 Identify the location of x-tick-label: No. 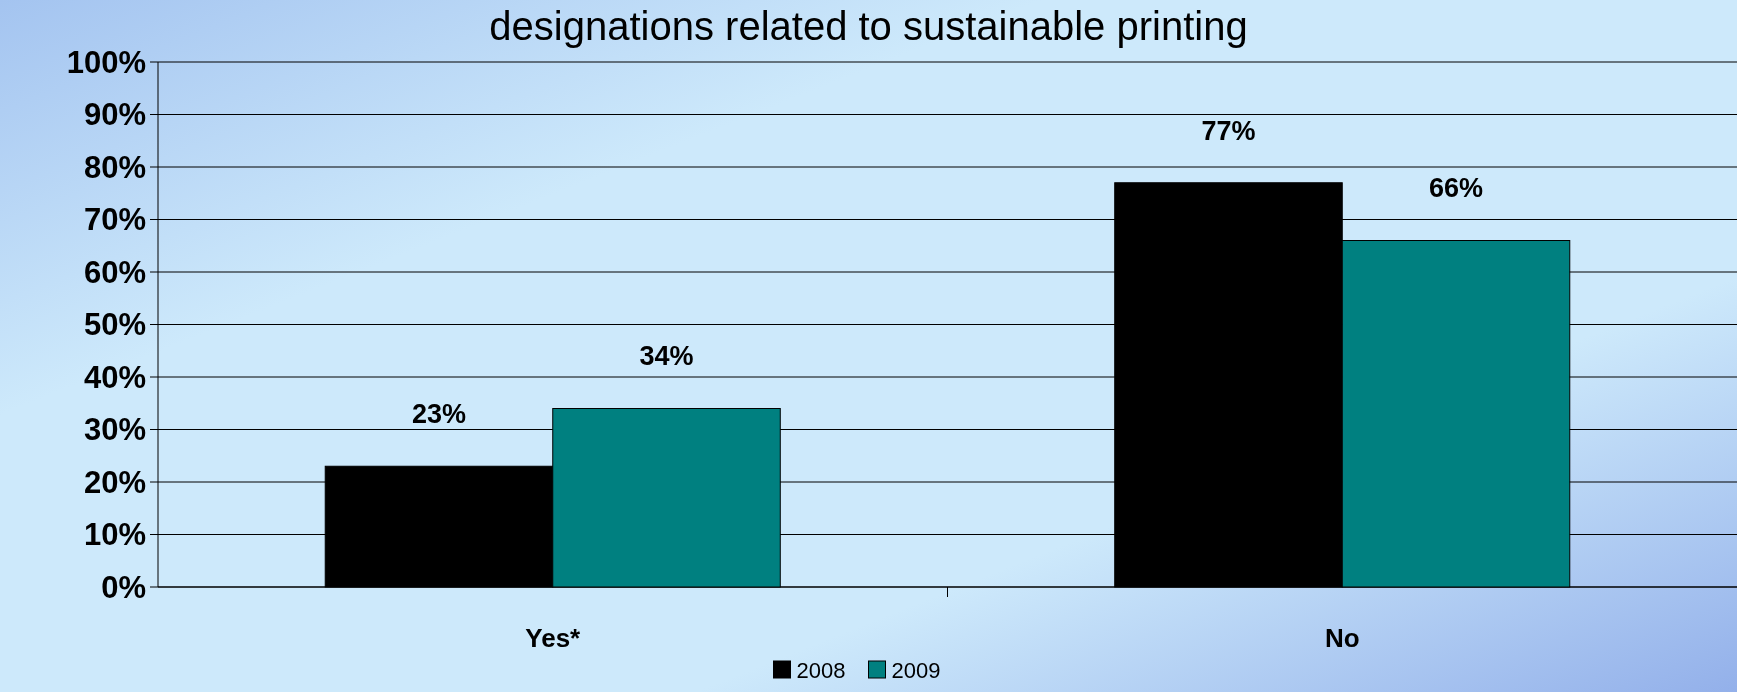
(1342, 638).